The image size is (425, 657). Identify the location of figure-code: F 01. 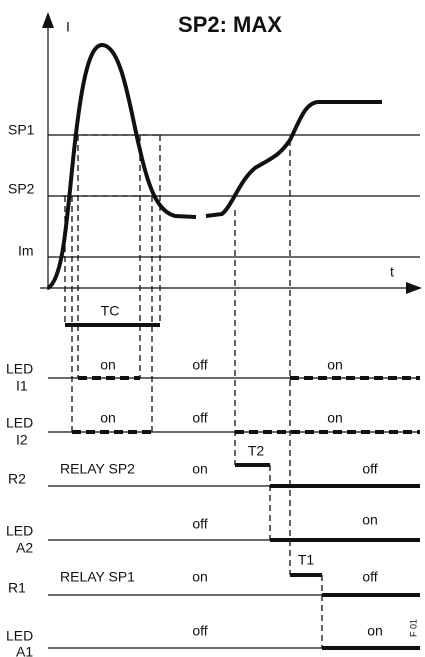
(413, 628).